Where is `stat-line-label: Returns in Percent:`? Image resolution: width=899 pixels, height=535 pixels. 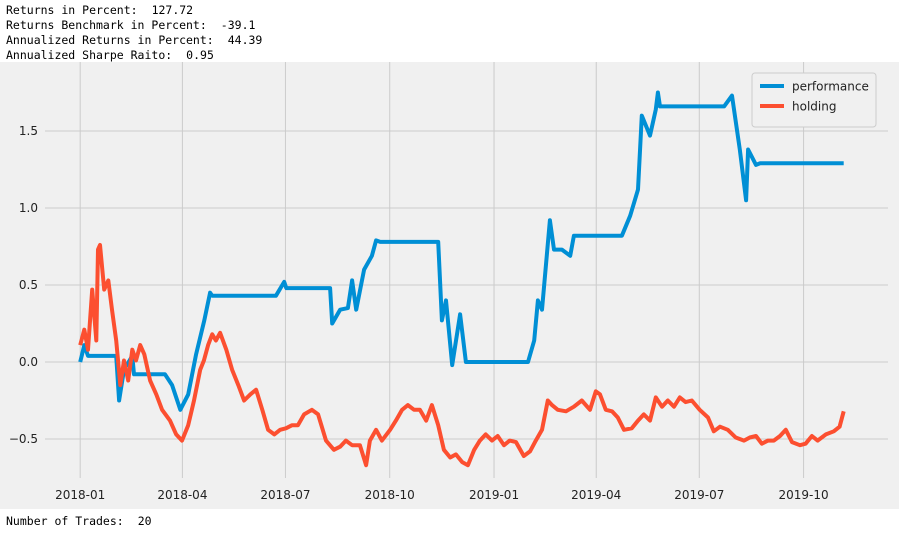
stat-line-label: Returns in Percent: is located at coordinates (72, 10).